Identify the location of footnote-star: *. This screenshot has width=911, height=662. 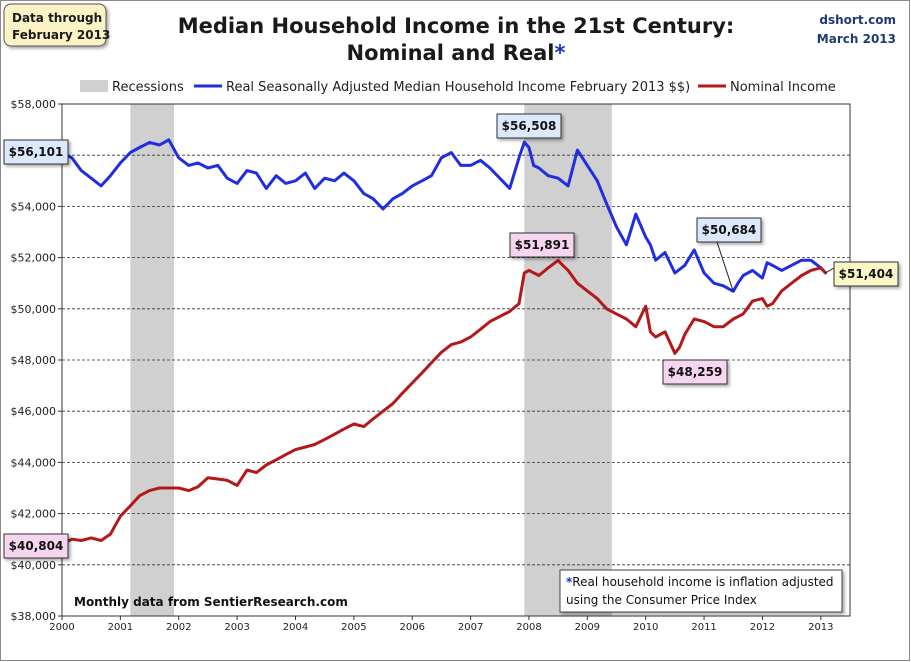
(569, 582).